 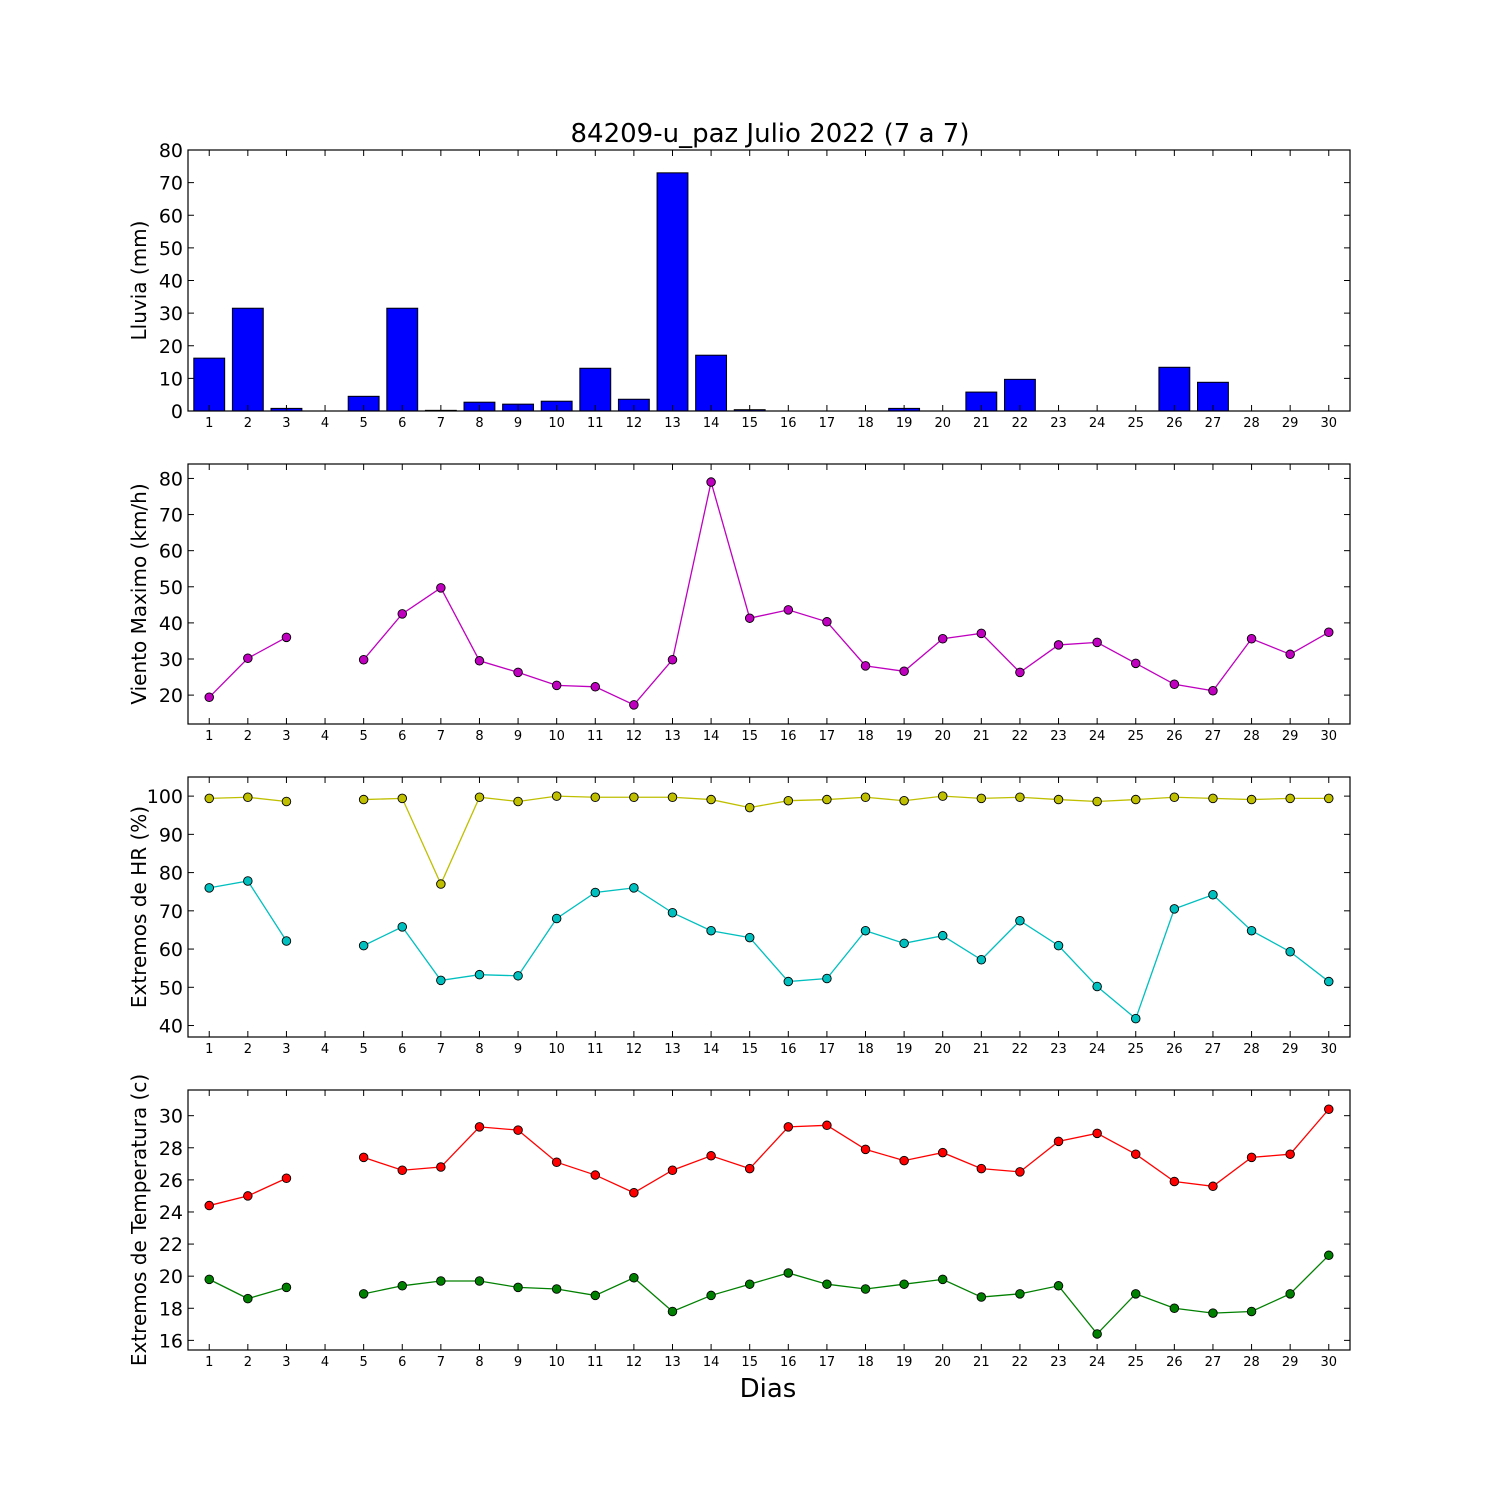 What do you see at coordinates (1097, 1049) in the screenshot?
I see `xtick-label: 24` at bounding box center [1097, 1049].